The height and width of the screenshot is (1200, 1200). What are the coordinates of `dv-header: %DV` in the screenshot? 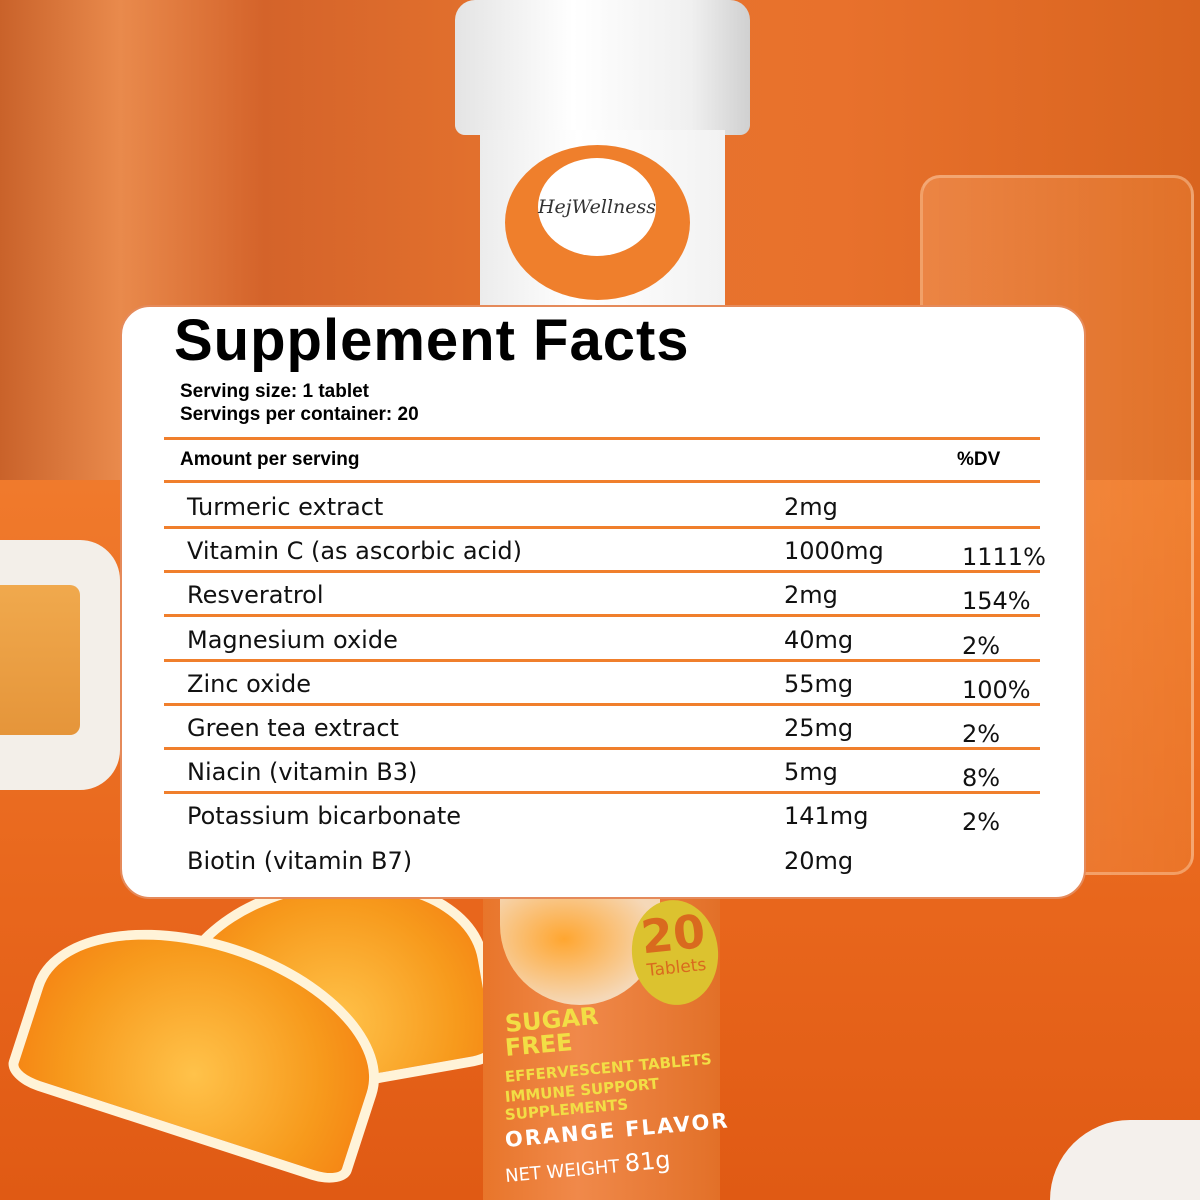 It's located at (979, 459).